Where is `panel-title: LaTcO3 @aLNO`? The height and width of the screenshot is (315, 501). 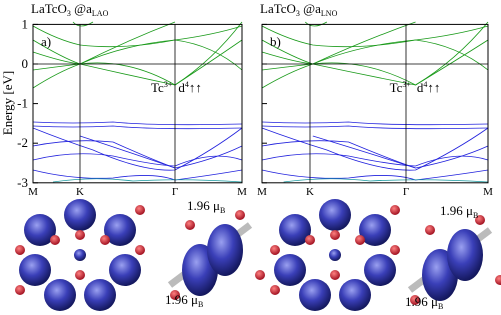
panel-title: LaTcO3 @aLNO is located at coordinates (299, 9).